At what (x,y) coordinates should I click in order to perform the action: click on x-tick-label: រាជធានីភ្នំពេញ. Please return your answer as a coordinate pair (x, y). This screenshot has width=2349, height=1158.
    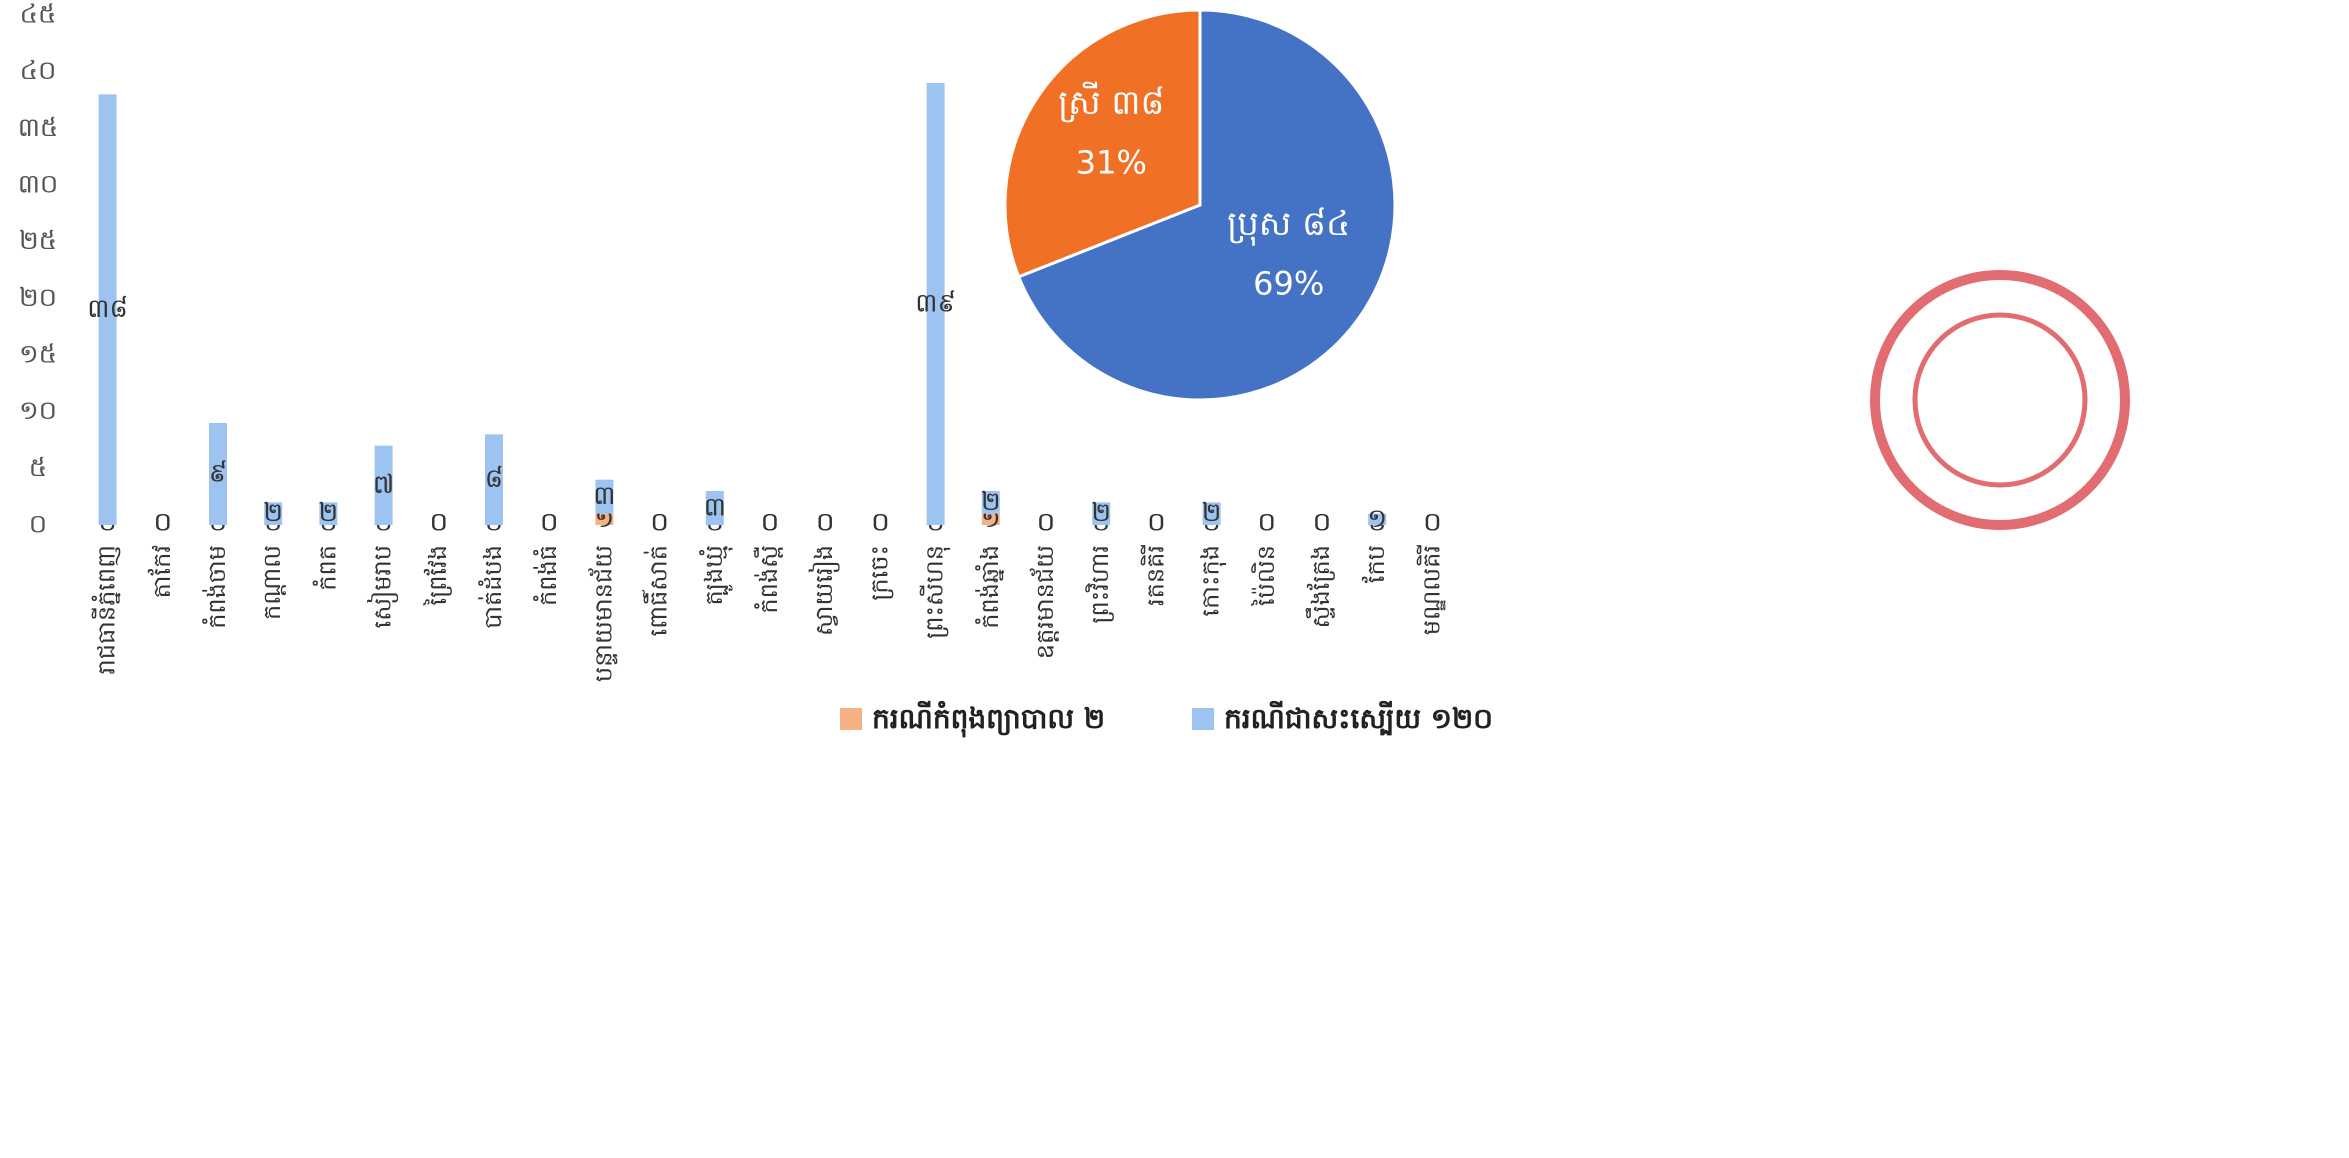
    Looking at the image, I should click on (106, 610).